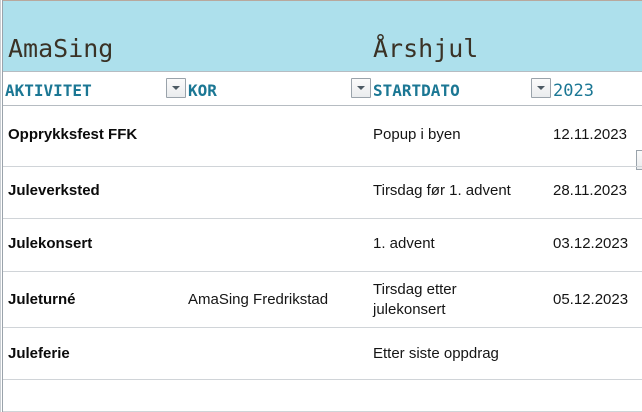 The width and height of the screenshot is (642, 412). Describe the element at coordinates (590, 134) in the screenshot. I see `cell-dato: 12.11.2023` at that location.